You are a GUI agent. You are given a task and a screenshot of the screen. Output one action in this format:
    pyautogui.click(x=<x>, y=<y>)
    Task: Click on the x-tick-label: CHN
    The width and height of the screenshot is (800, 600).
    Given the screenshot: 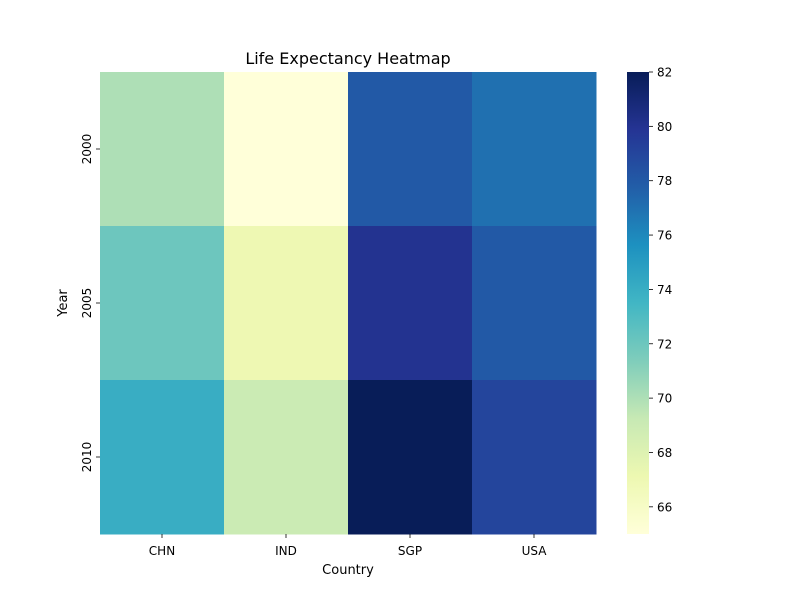 What is the action you would take?
    pyautogui.click(x=162, y=551)
    